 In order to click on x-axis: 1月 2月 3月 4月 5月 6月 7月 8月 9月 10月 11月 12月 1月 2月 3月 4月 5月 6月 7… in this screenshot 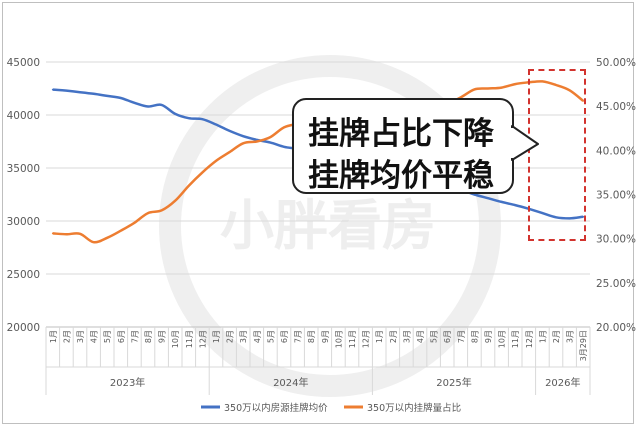, I will do `click(318, 360)`.